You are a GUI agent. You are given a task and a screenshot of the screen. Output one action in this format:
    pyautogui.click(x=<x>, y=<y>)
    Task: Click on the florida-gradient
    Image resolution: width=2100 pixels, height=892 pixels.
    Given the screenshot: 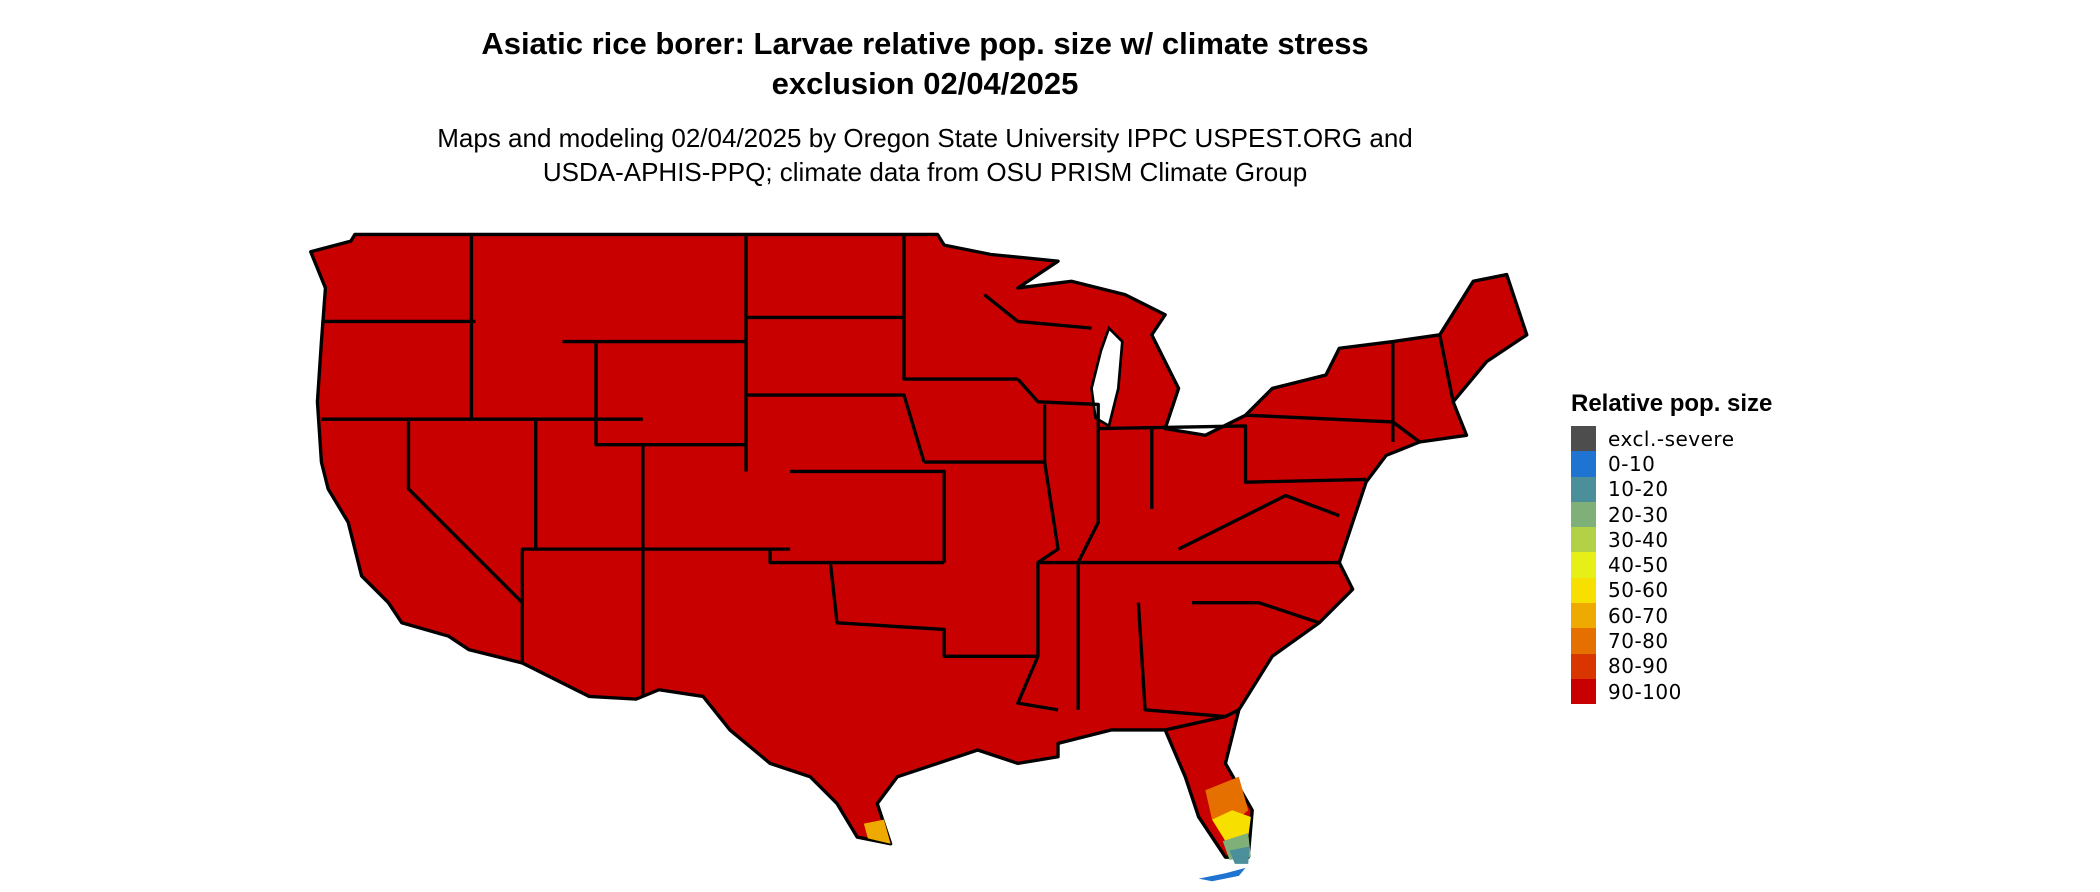 What is the action you would take?
    pyautogui.click(x=1057, y=829)
    